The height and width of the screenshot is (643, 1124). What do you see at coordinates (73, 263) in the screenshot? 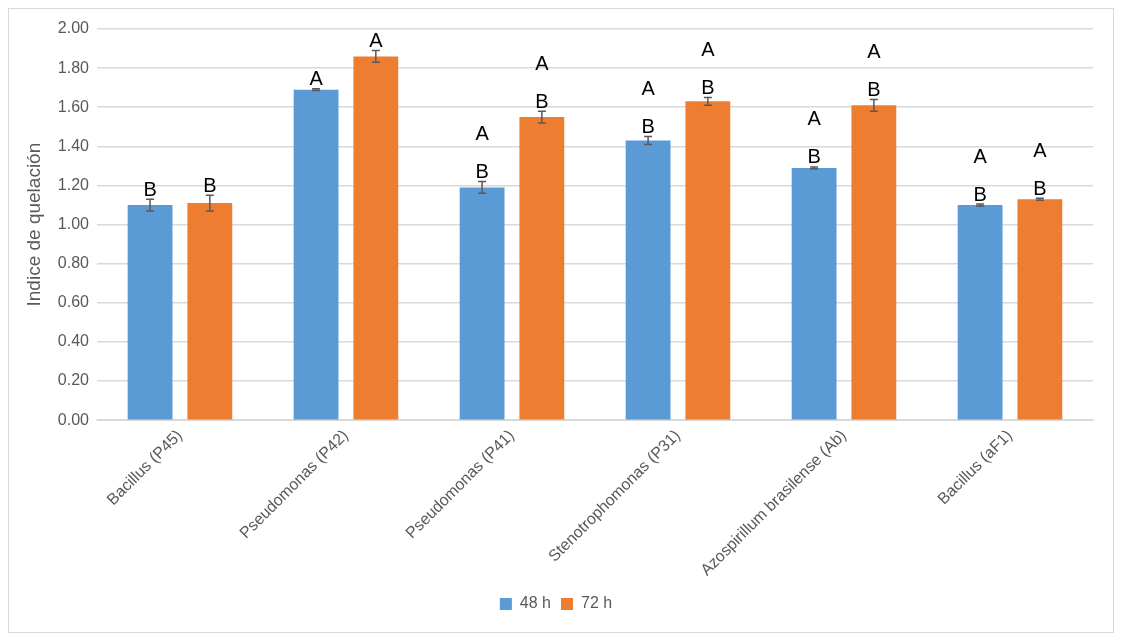
I see `y-tick-label: 0.80` at bounding box center [73, 263].